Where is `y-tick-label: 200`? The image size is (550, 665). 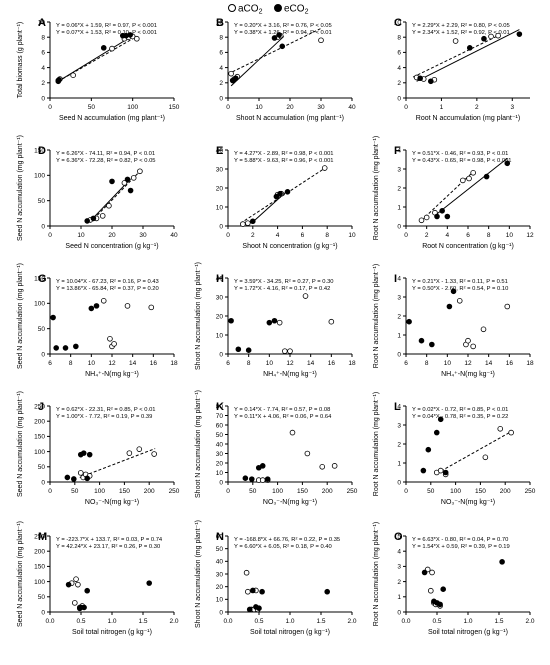 y-tick-label: 200 is located at coordinates (39, 422).